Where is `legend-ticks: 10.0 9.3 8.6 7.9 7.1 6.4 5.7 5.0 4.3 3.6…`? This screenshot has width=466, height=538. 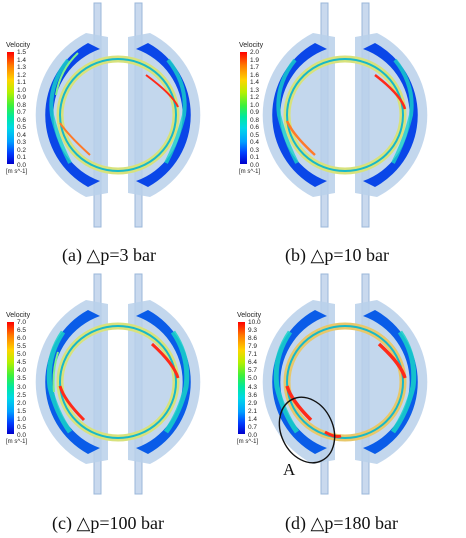
legend-ticks: 10.0 9.3 8.6 7.9 7.1 6.4 5.7 5.0 4.3 3.6… is located at coordinates (261, 379).